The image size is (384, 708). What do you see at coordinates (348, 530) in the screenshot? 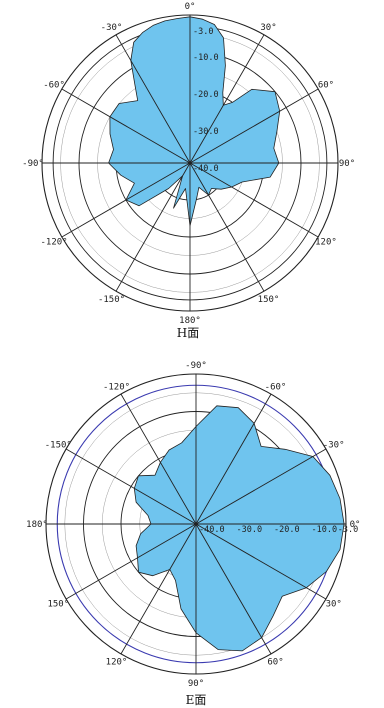
I see `e-radial-label: -3.0` at bounding box center [348, 530].